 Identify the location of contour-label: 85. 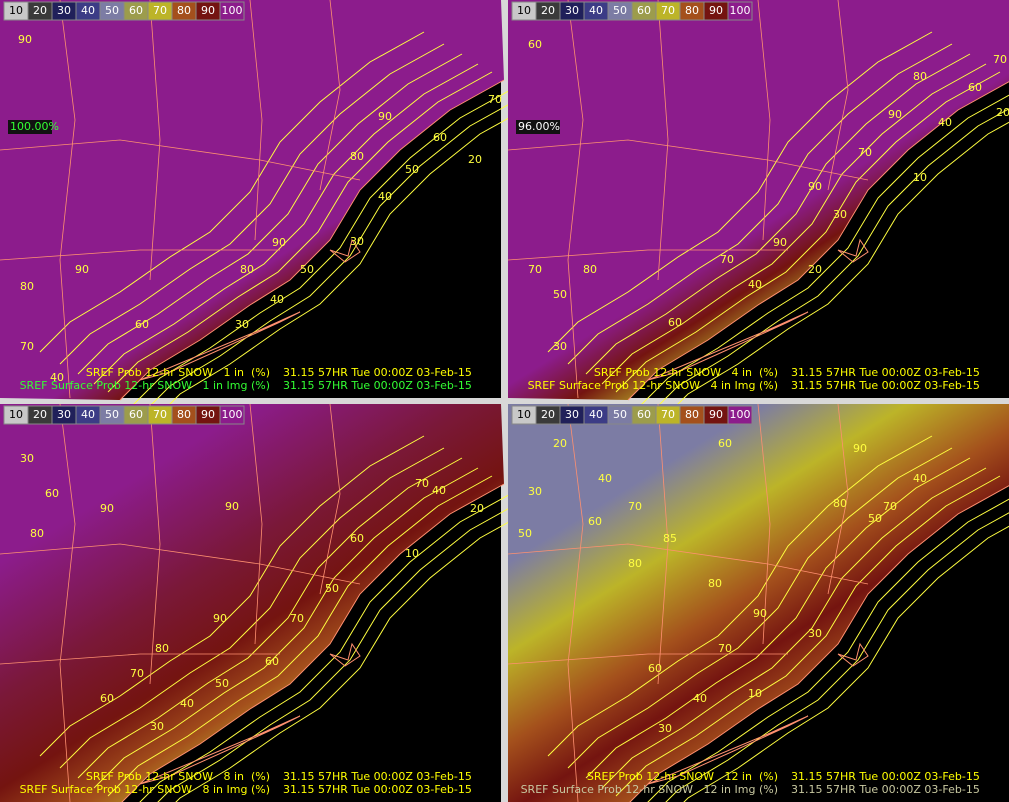
(670, 538).